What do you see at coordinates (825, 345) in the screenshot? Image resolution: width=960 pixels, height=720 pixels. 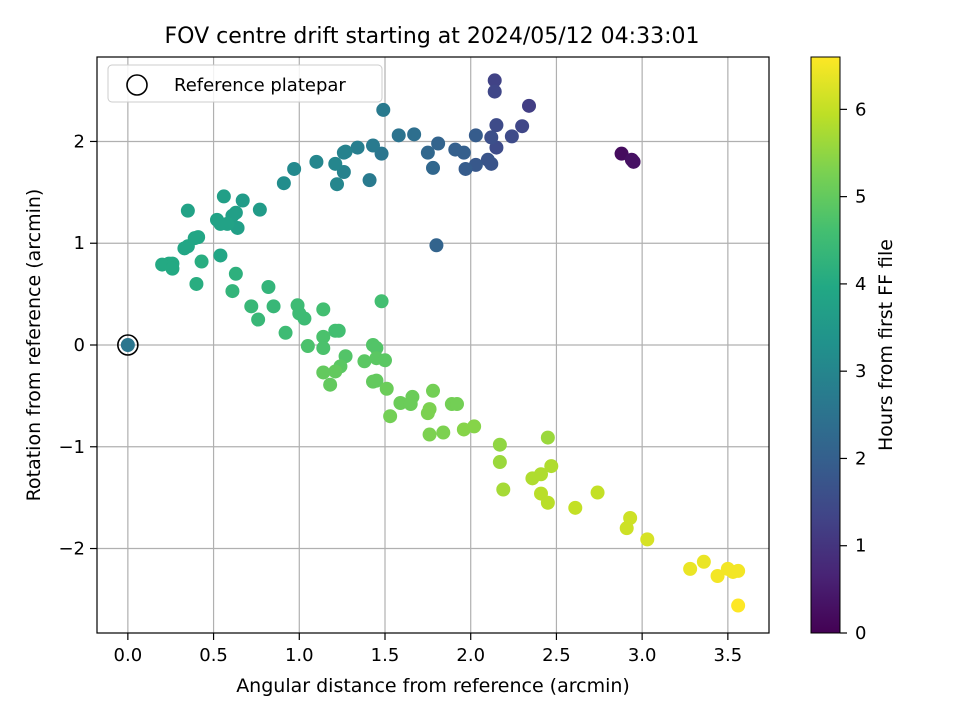 I see `colorbar-gradient` at bounding box center [825, 345].